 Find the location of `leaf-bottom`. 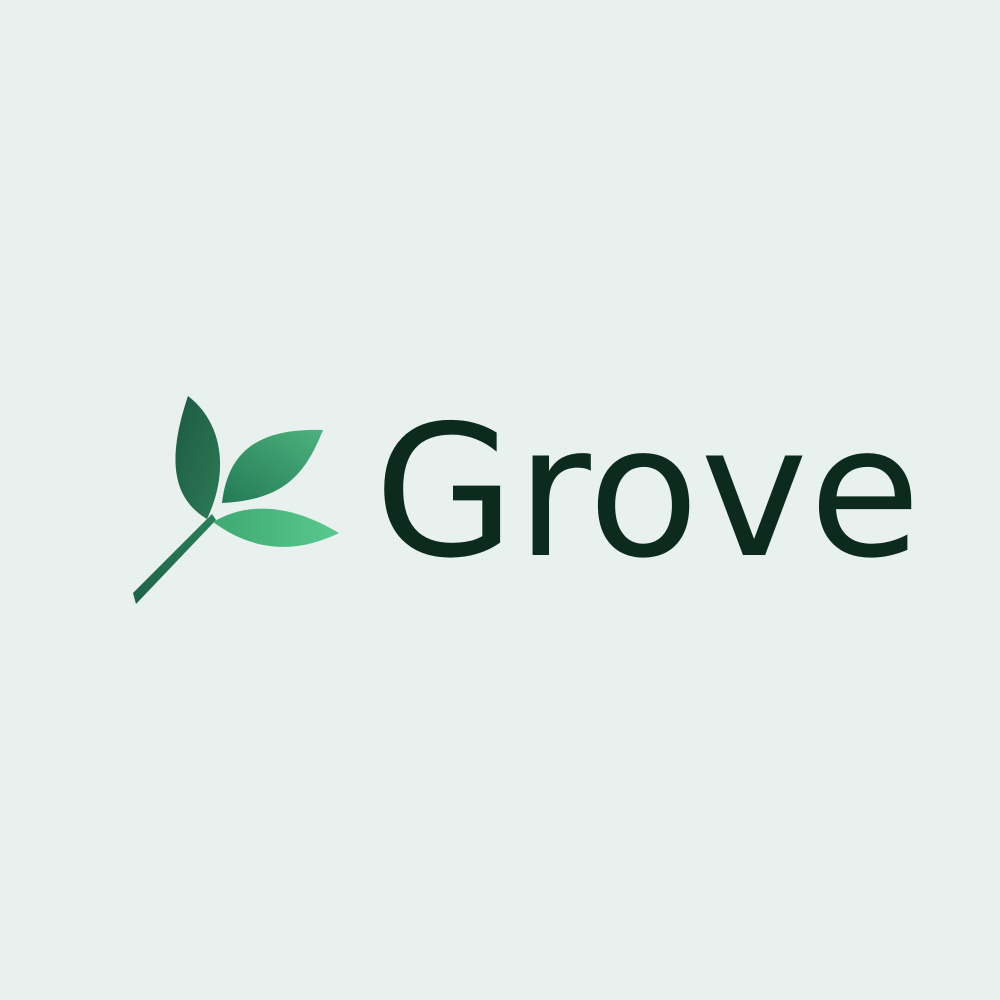

leaf-bottom is located at coordinates (276, 527).